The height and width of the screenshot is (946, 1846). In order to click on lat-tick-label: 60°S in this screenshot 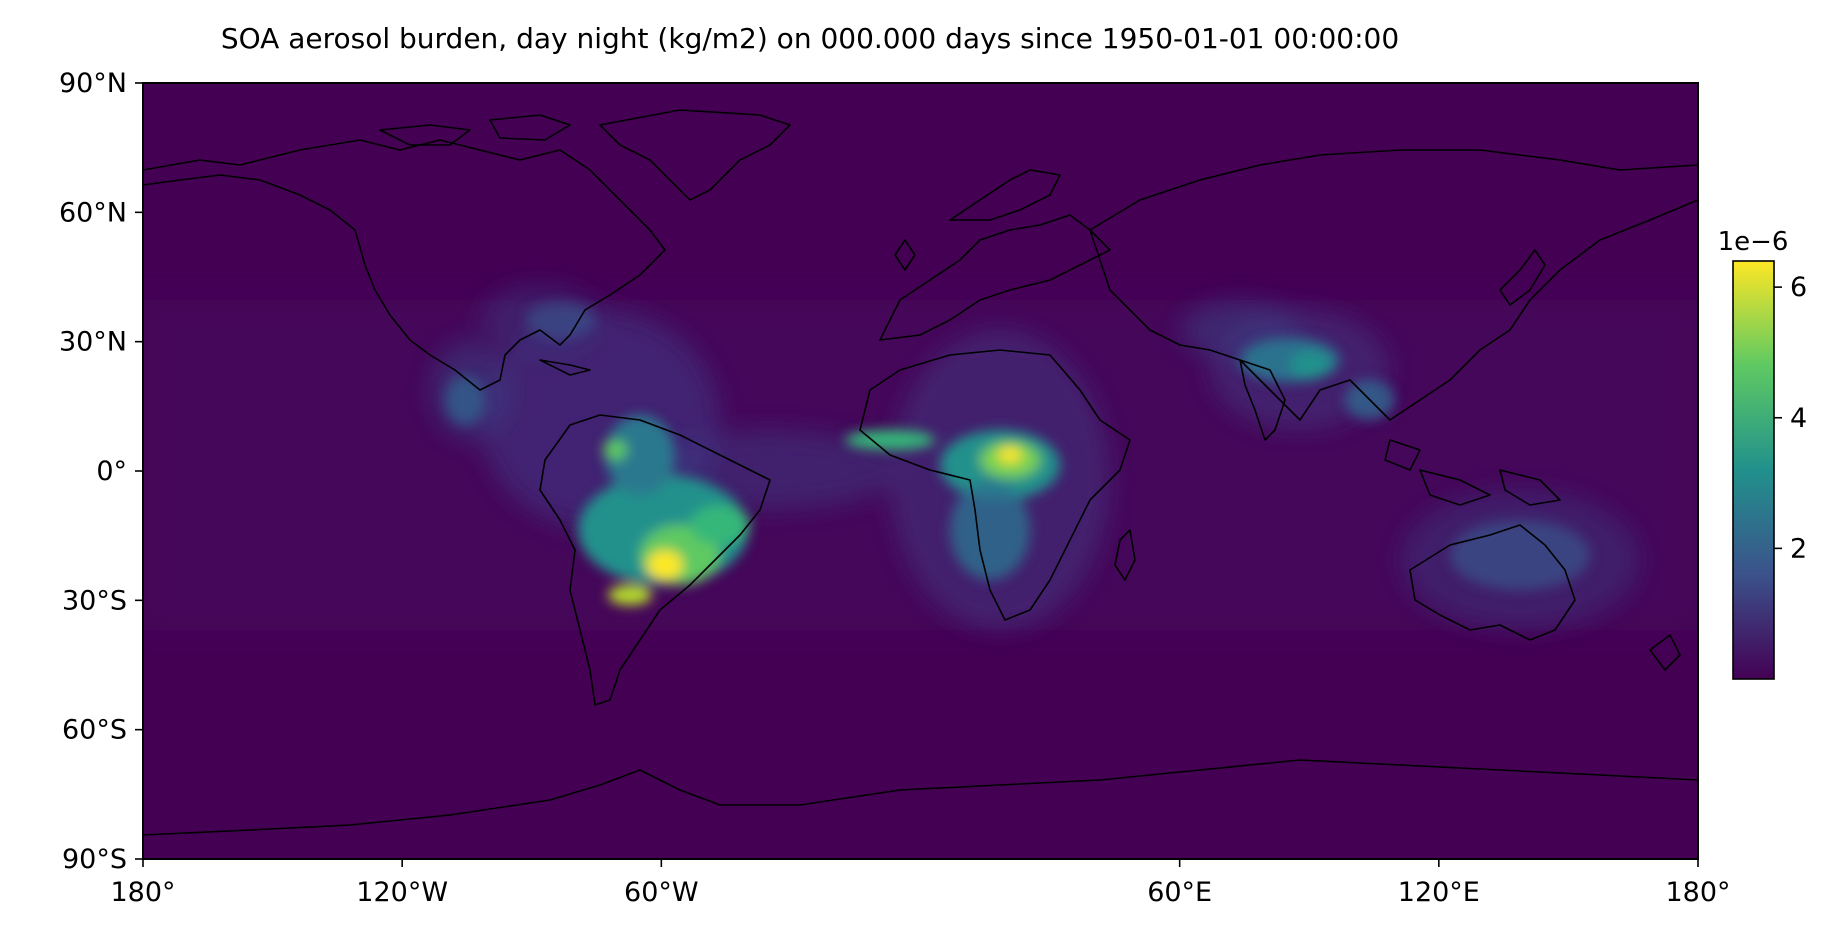, I will do `click(94, 730)`.